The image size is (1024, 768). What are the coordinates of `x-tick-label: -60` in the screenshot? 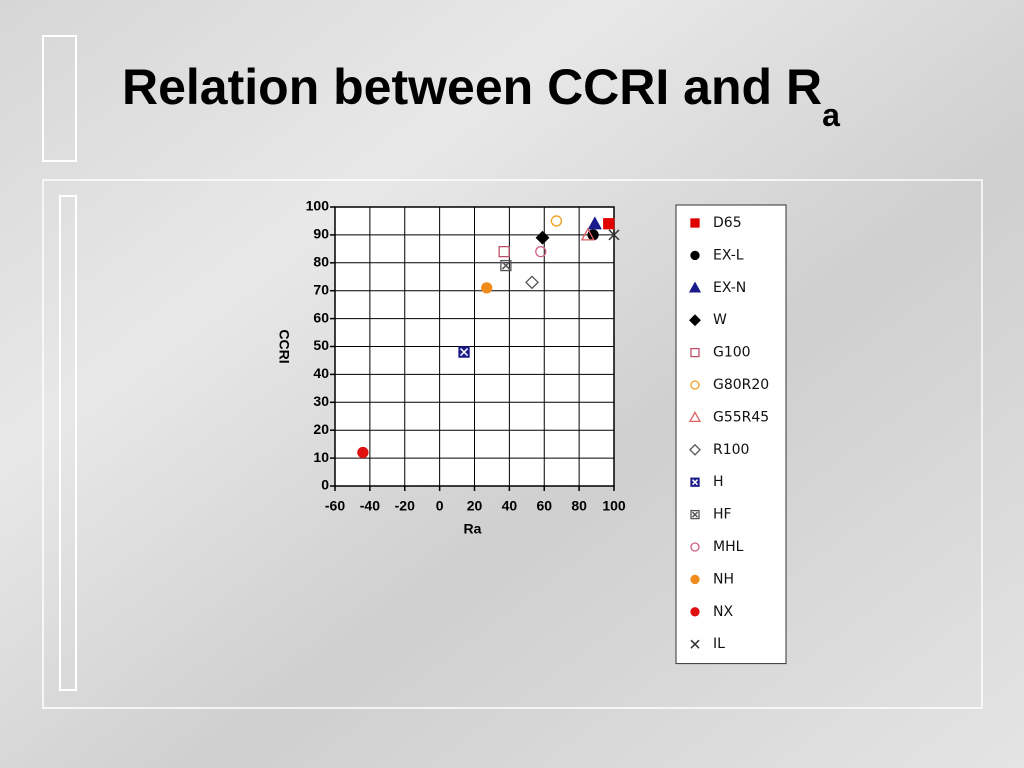 It's located at (335, 506).